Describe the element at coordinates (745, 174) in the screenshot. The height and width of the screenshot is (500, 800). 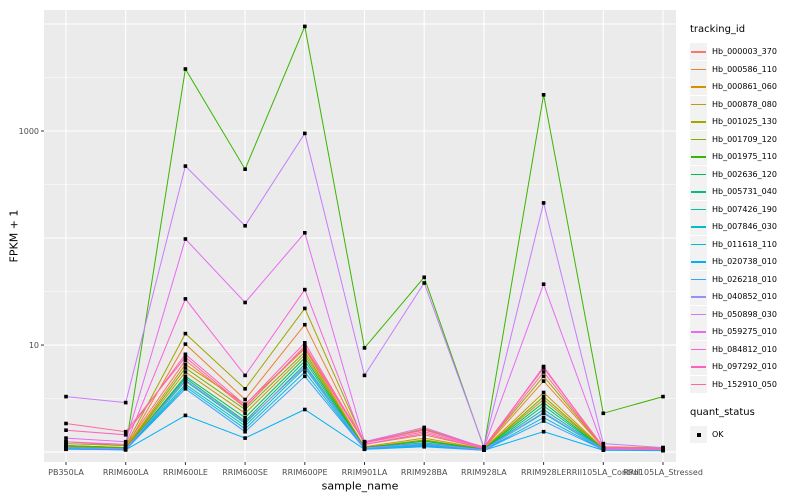
I see `legend-item: Hb_002636_120` at that location.